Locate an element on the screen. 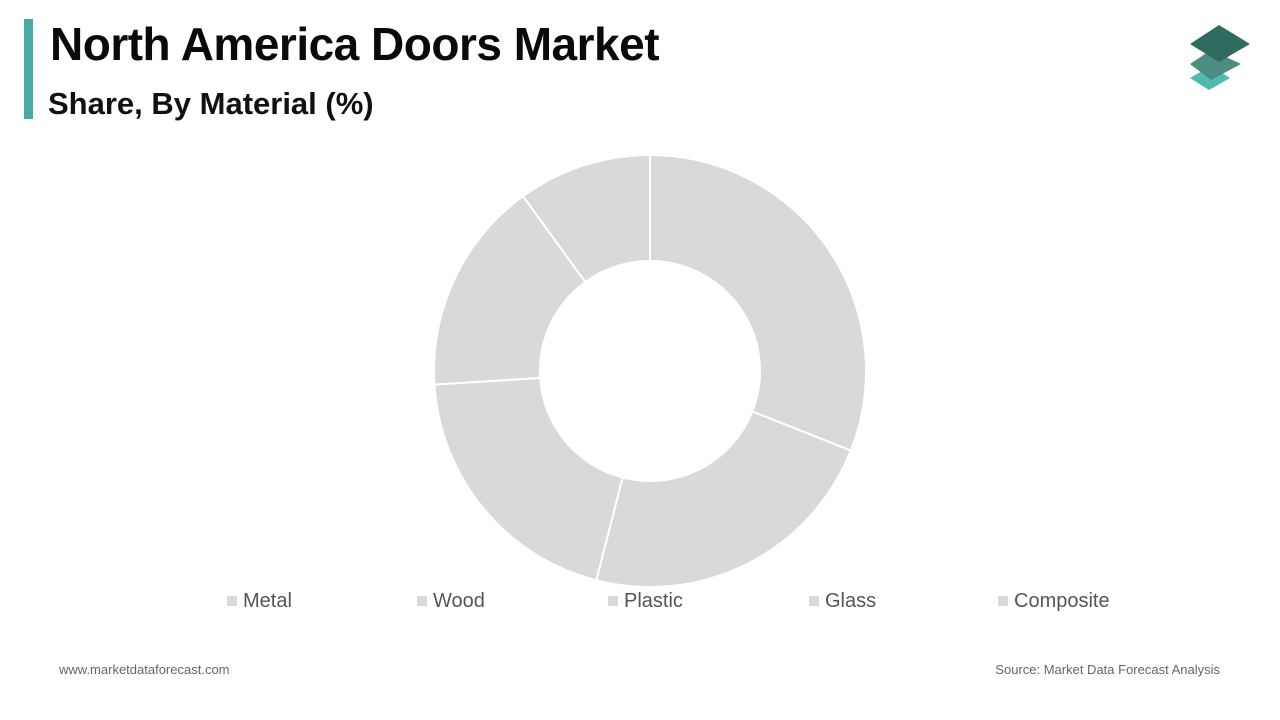 The image size is (1280, 720). slice-glass is located at coordinates (510, 290).